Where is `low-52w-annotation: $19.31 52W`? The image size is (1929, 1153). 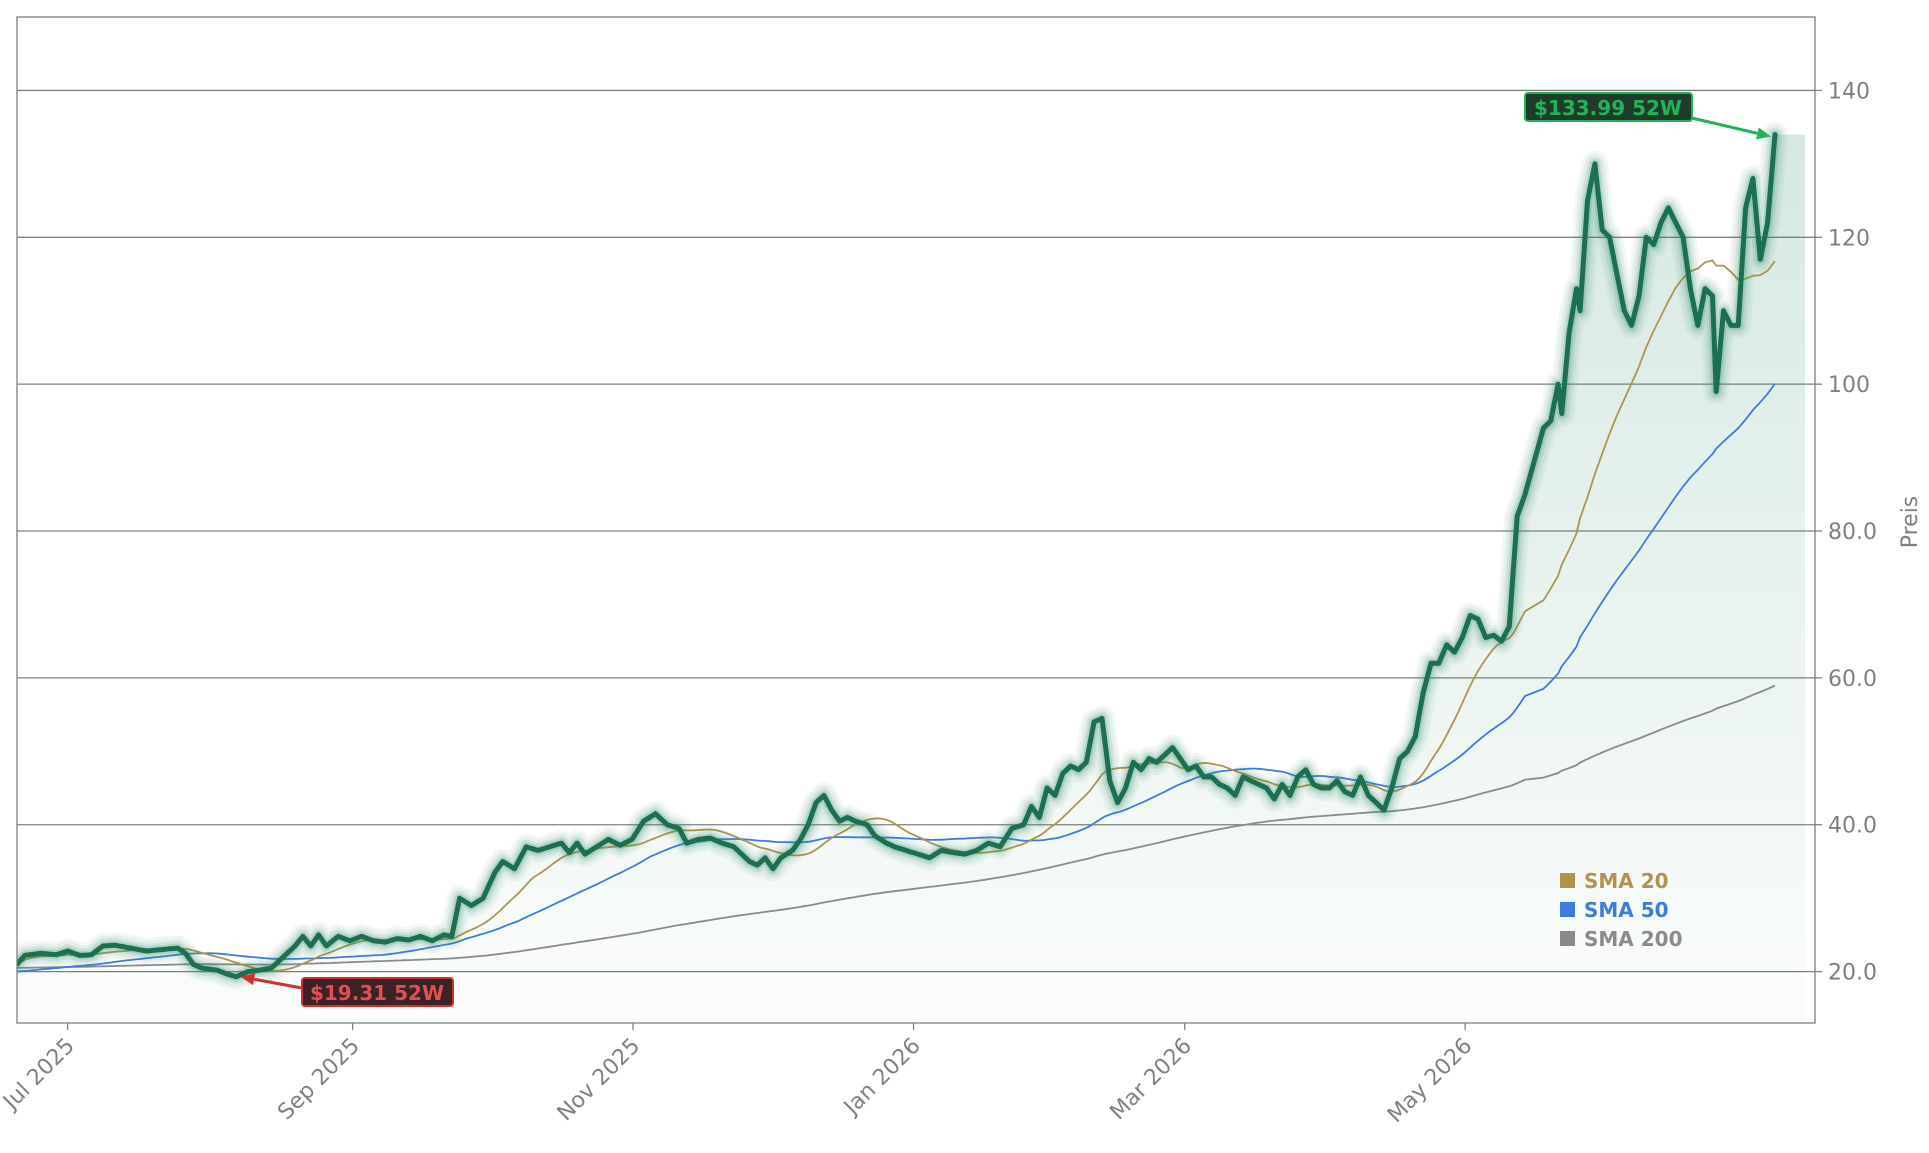
low-52w-annotation: $19.31 52W is located at coordinates (347, 990).